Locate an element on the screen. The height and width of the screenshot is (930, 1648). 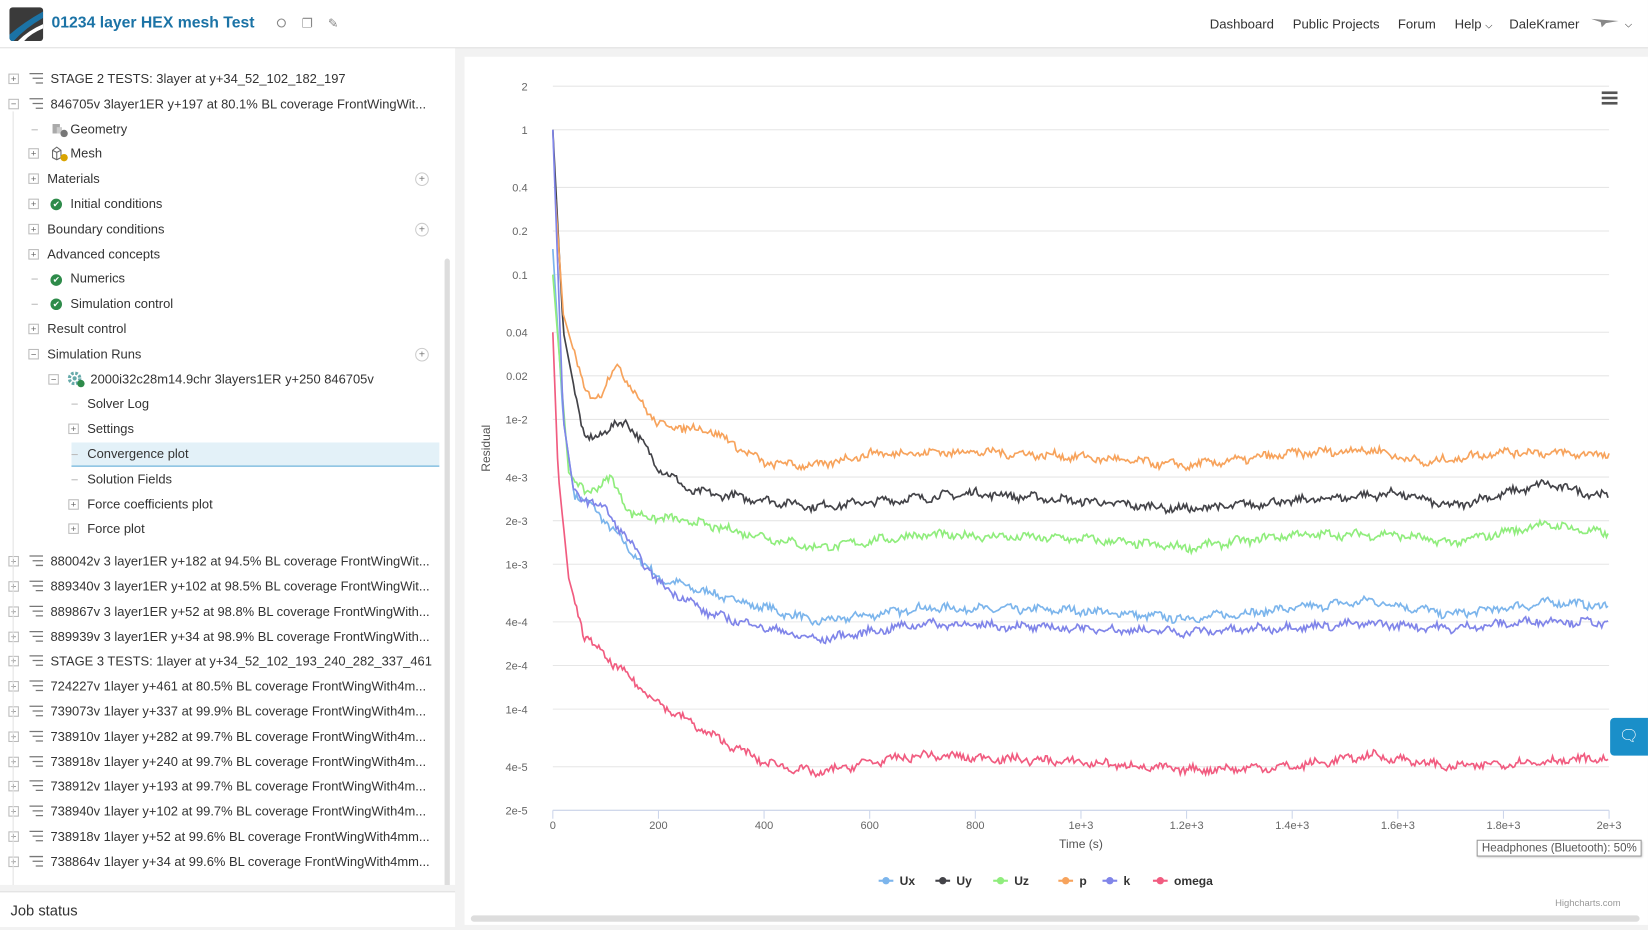
chart-horizontal-scrollbar is located at coordinates (1055, 918).